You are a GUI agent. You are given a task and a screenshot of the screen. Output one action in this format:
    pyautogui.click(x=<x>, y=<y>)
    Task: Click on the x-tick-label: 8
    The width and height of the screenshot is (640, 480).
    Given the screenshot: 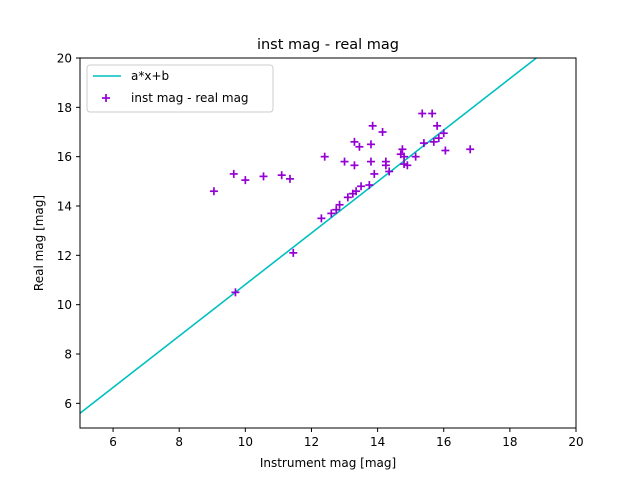 What is the action you would take?
    pyautogui.click(x=179, y=442)
    